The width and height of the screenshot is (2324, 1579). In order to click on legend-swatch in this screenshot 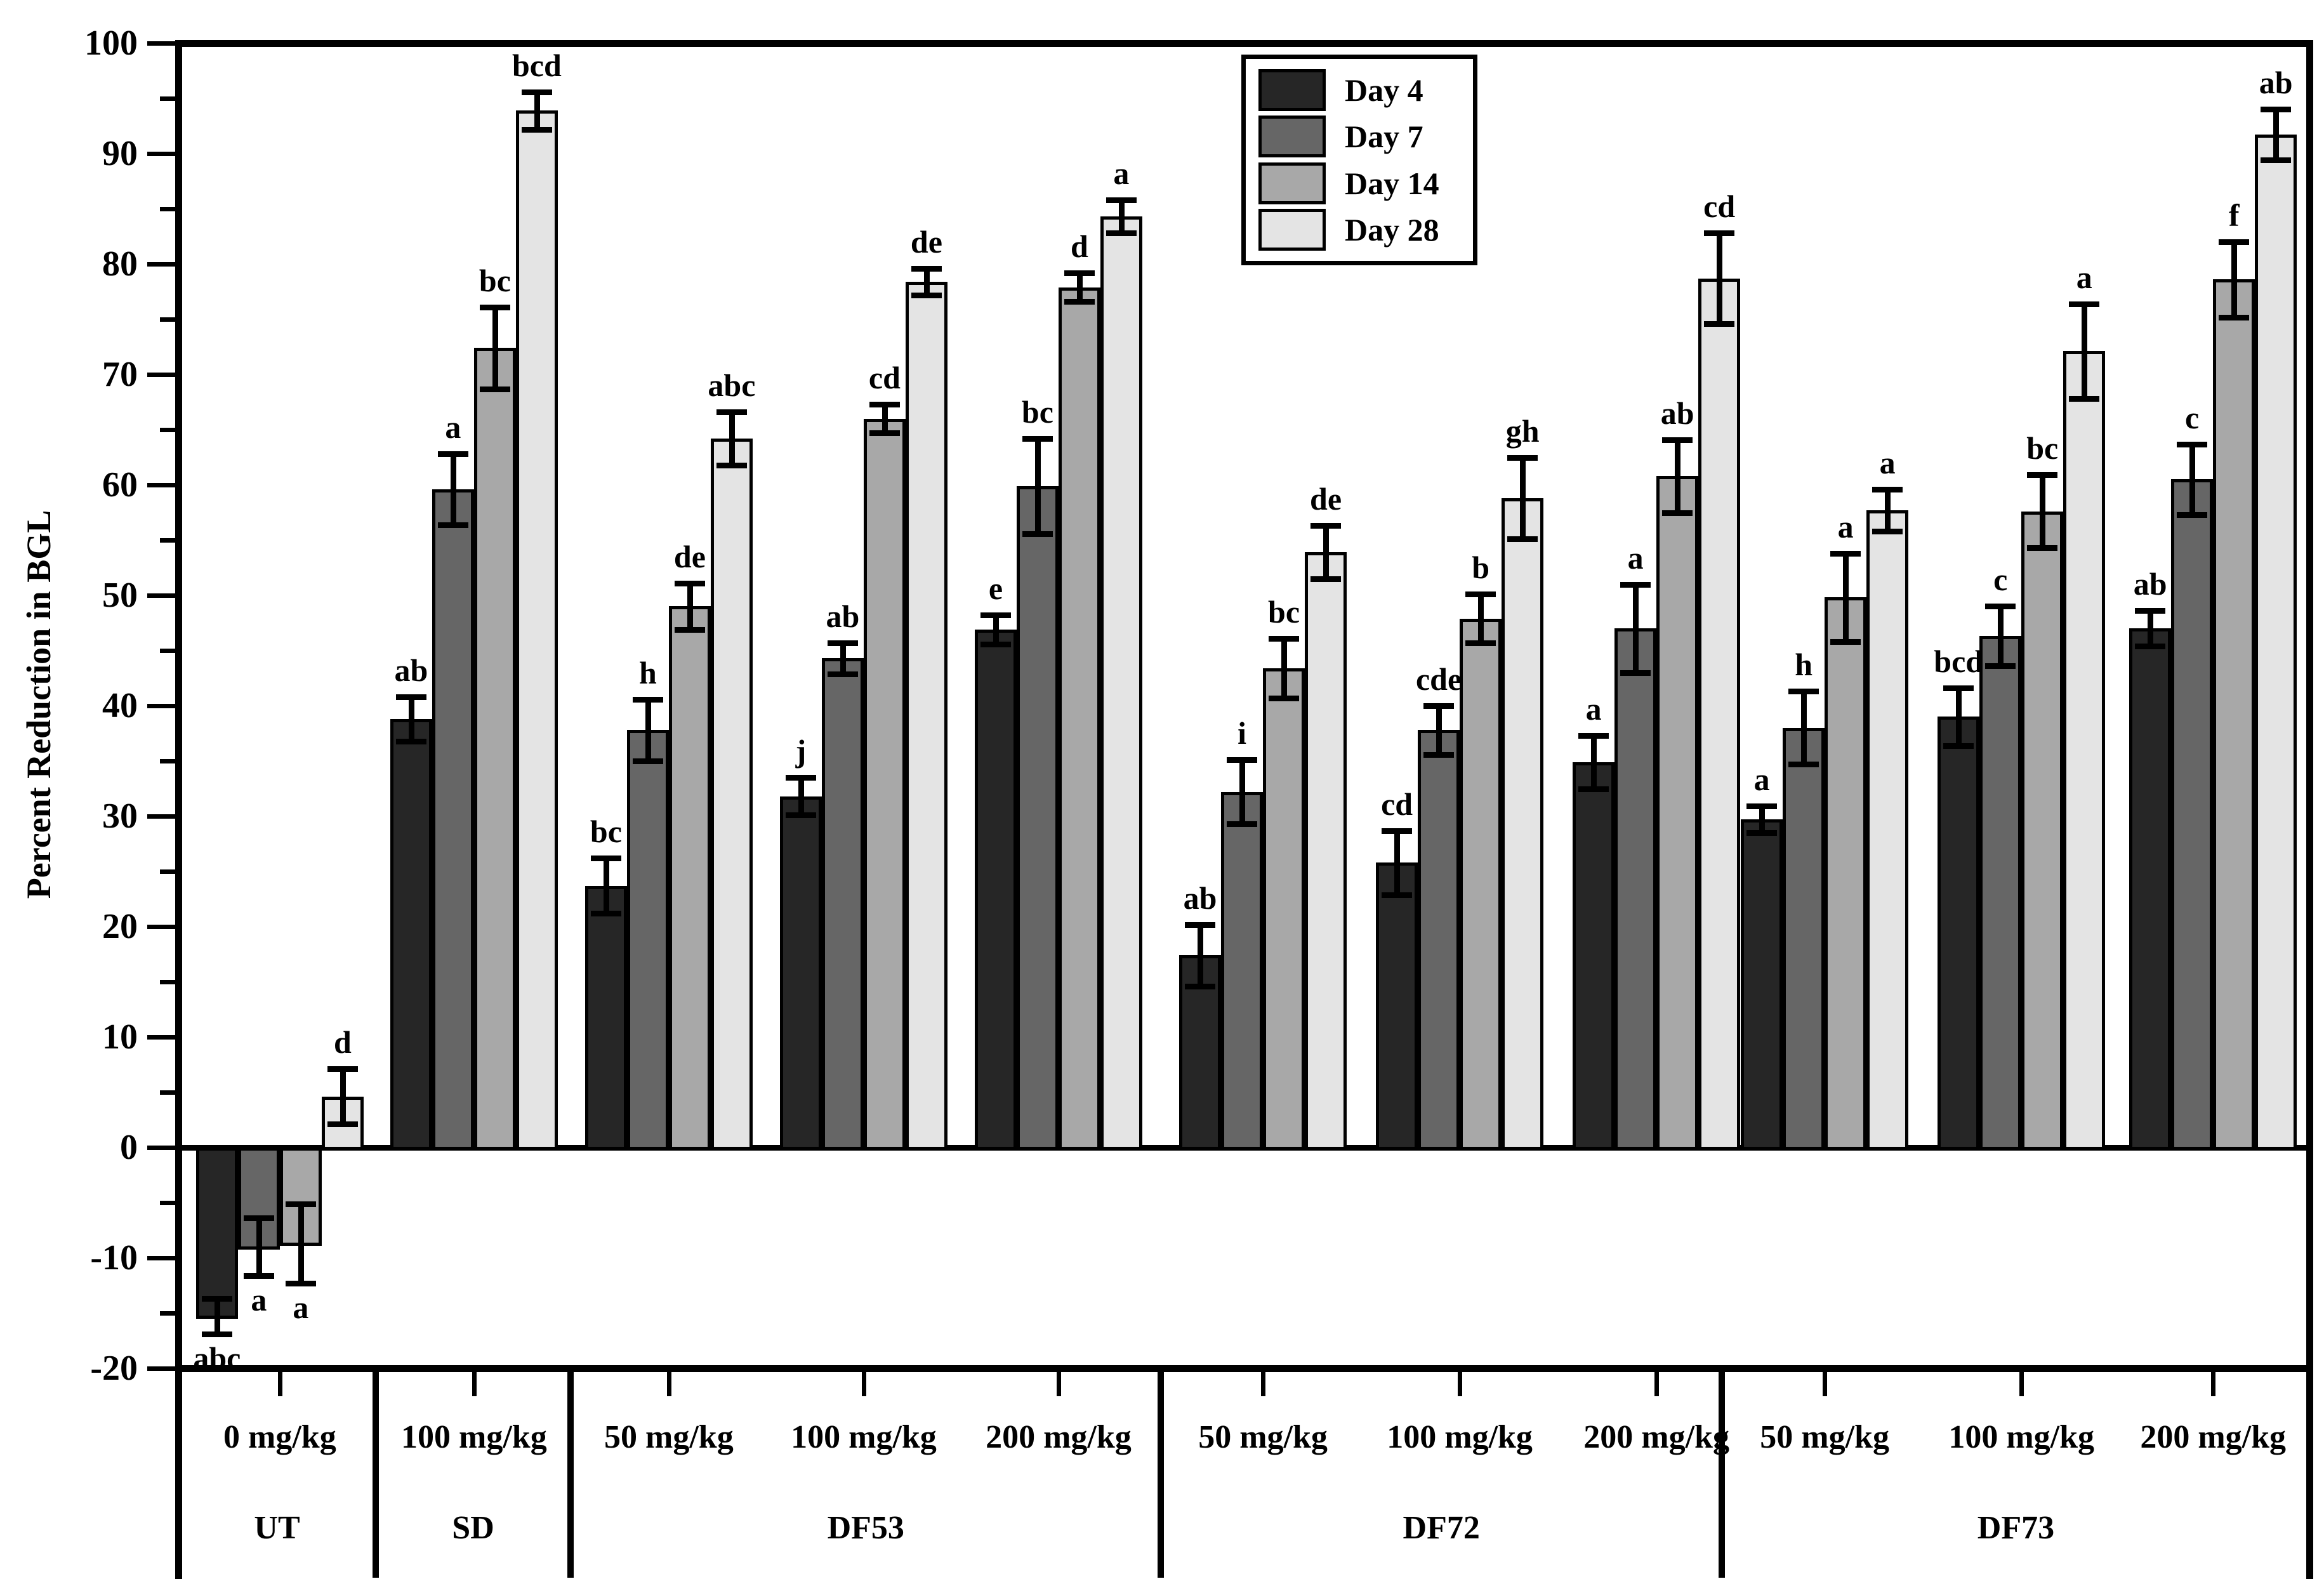, I will do `click(1292, 137)`.